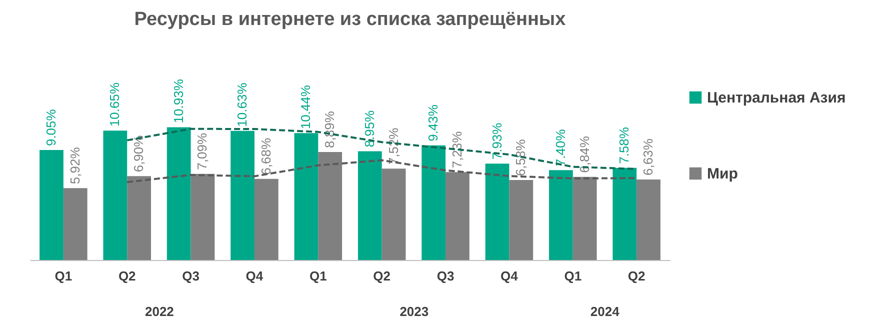 Image resolution: width=869 pixels, height=332 pixels. What do you see at coordinates (369, 129) in the screenshot?
I see `data-label: 8.95%` at bounding box center [369, 129].